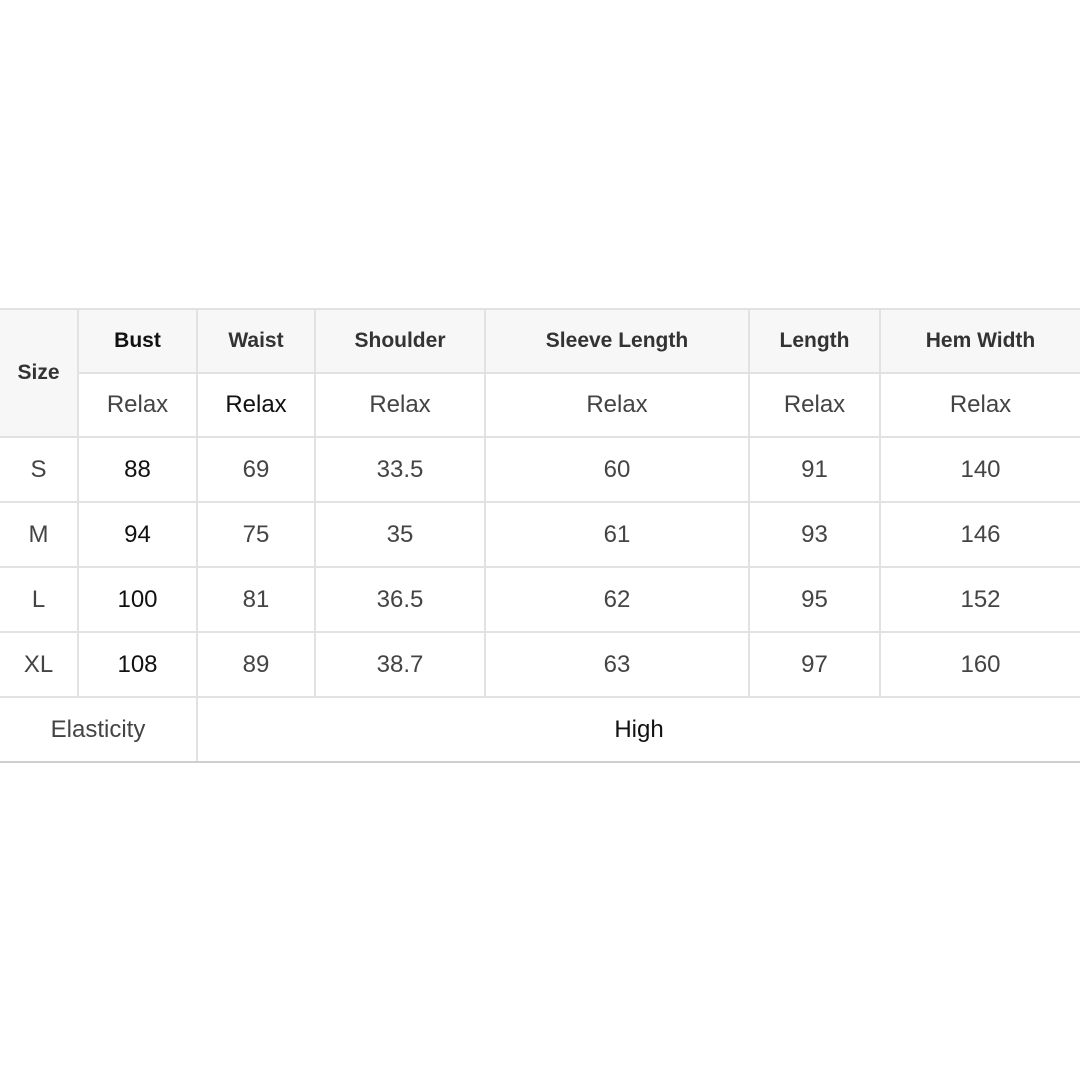 This screenshot has width=1080, height=1080. I want to click on measurement-cell: 94, so click(137, 534).